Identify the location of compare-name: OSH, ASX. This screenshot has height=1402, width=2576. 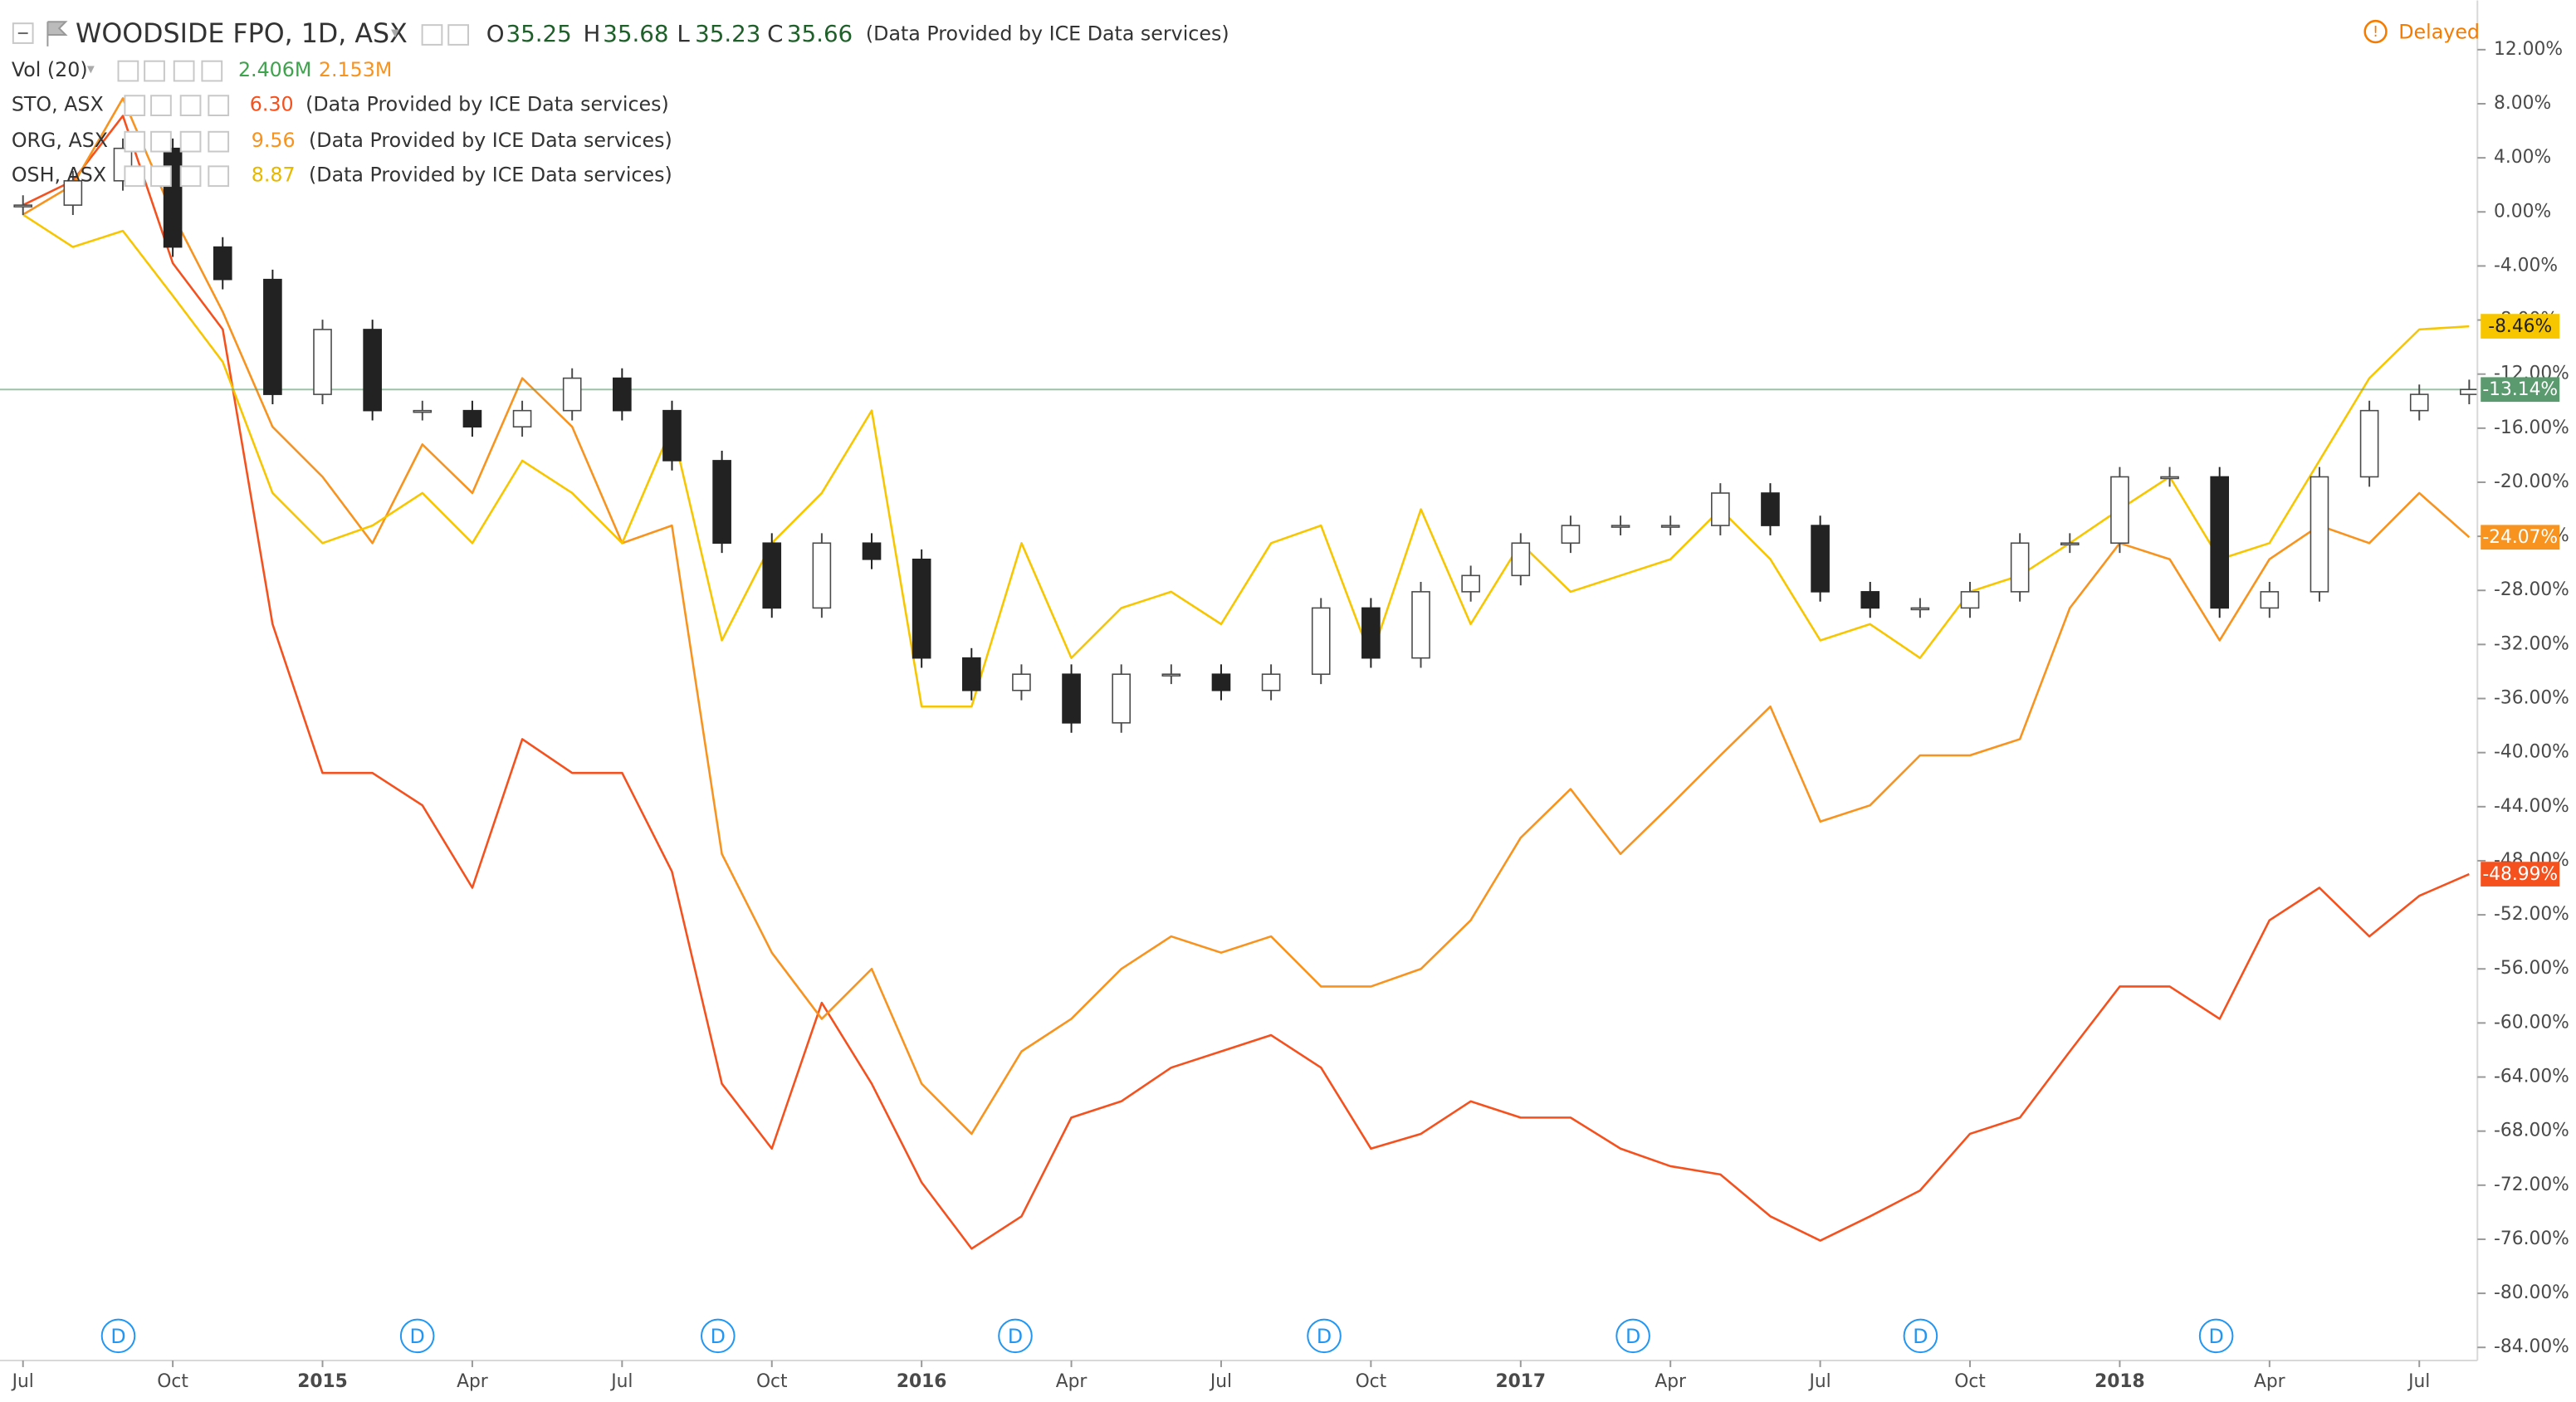
(59, 175).